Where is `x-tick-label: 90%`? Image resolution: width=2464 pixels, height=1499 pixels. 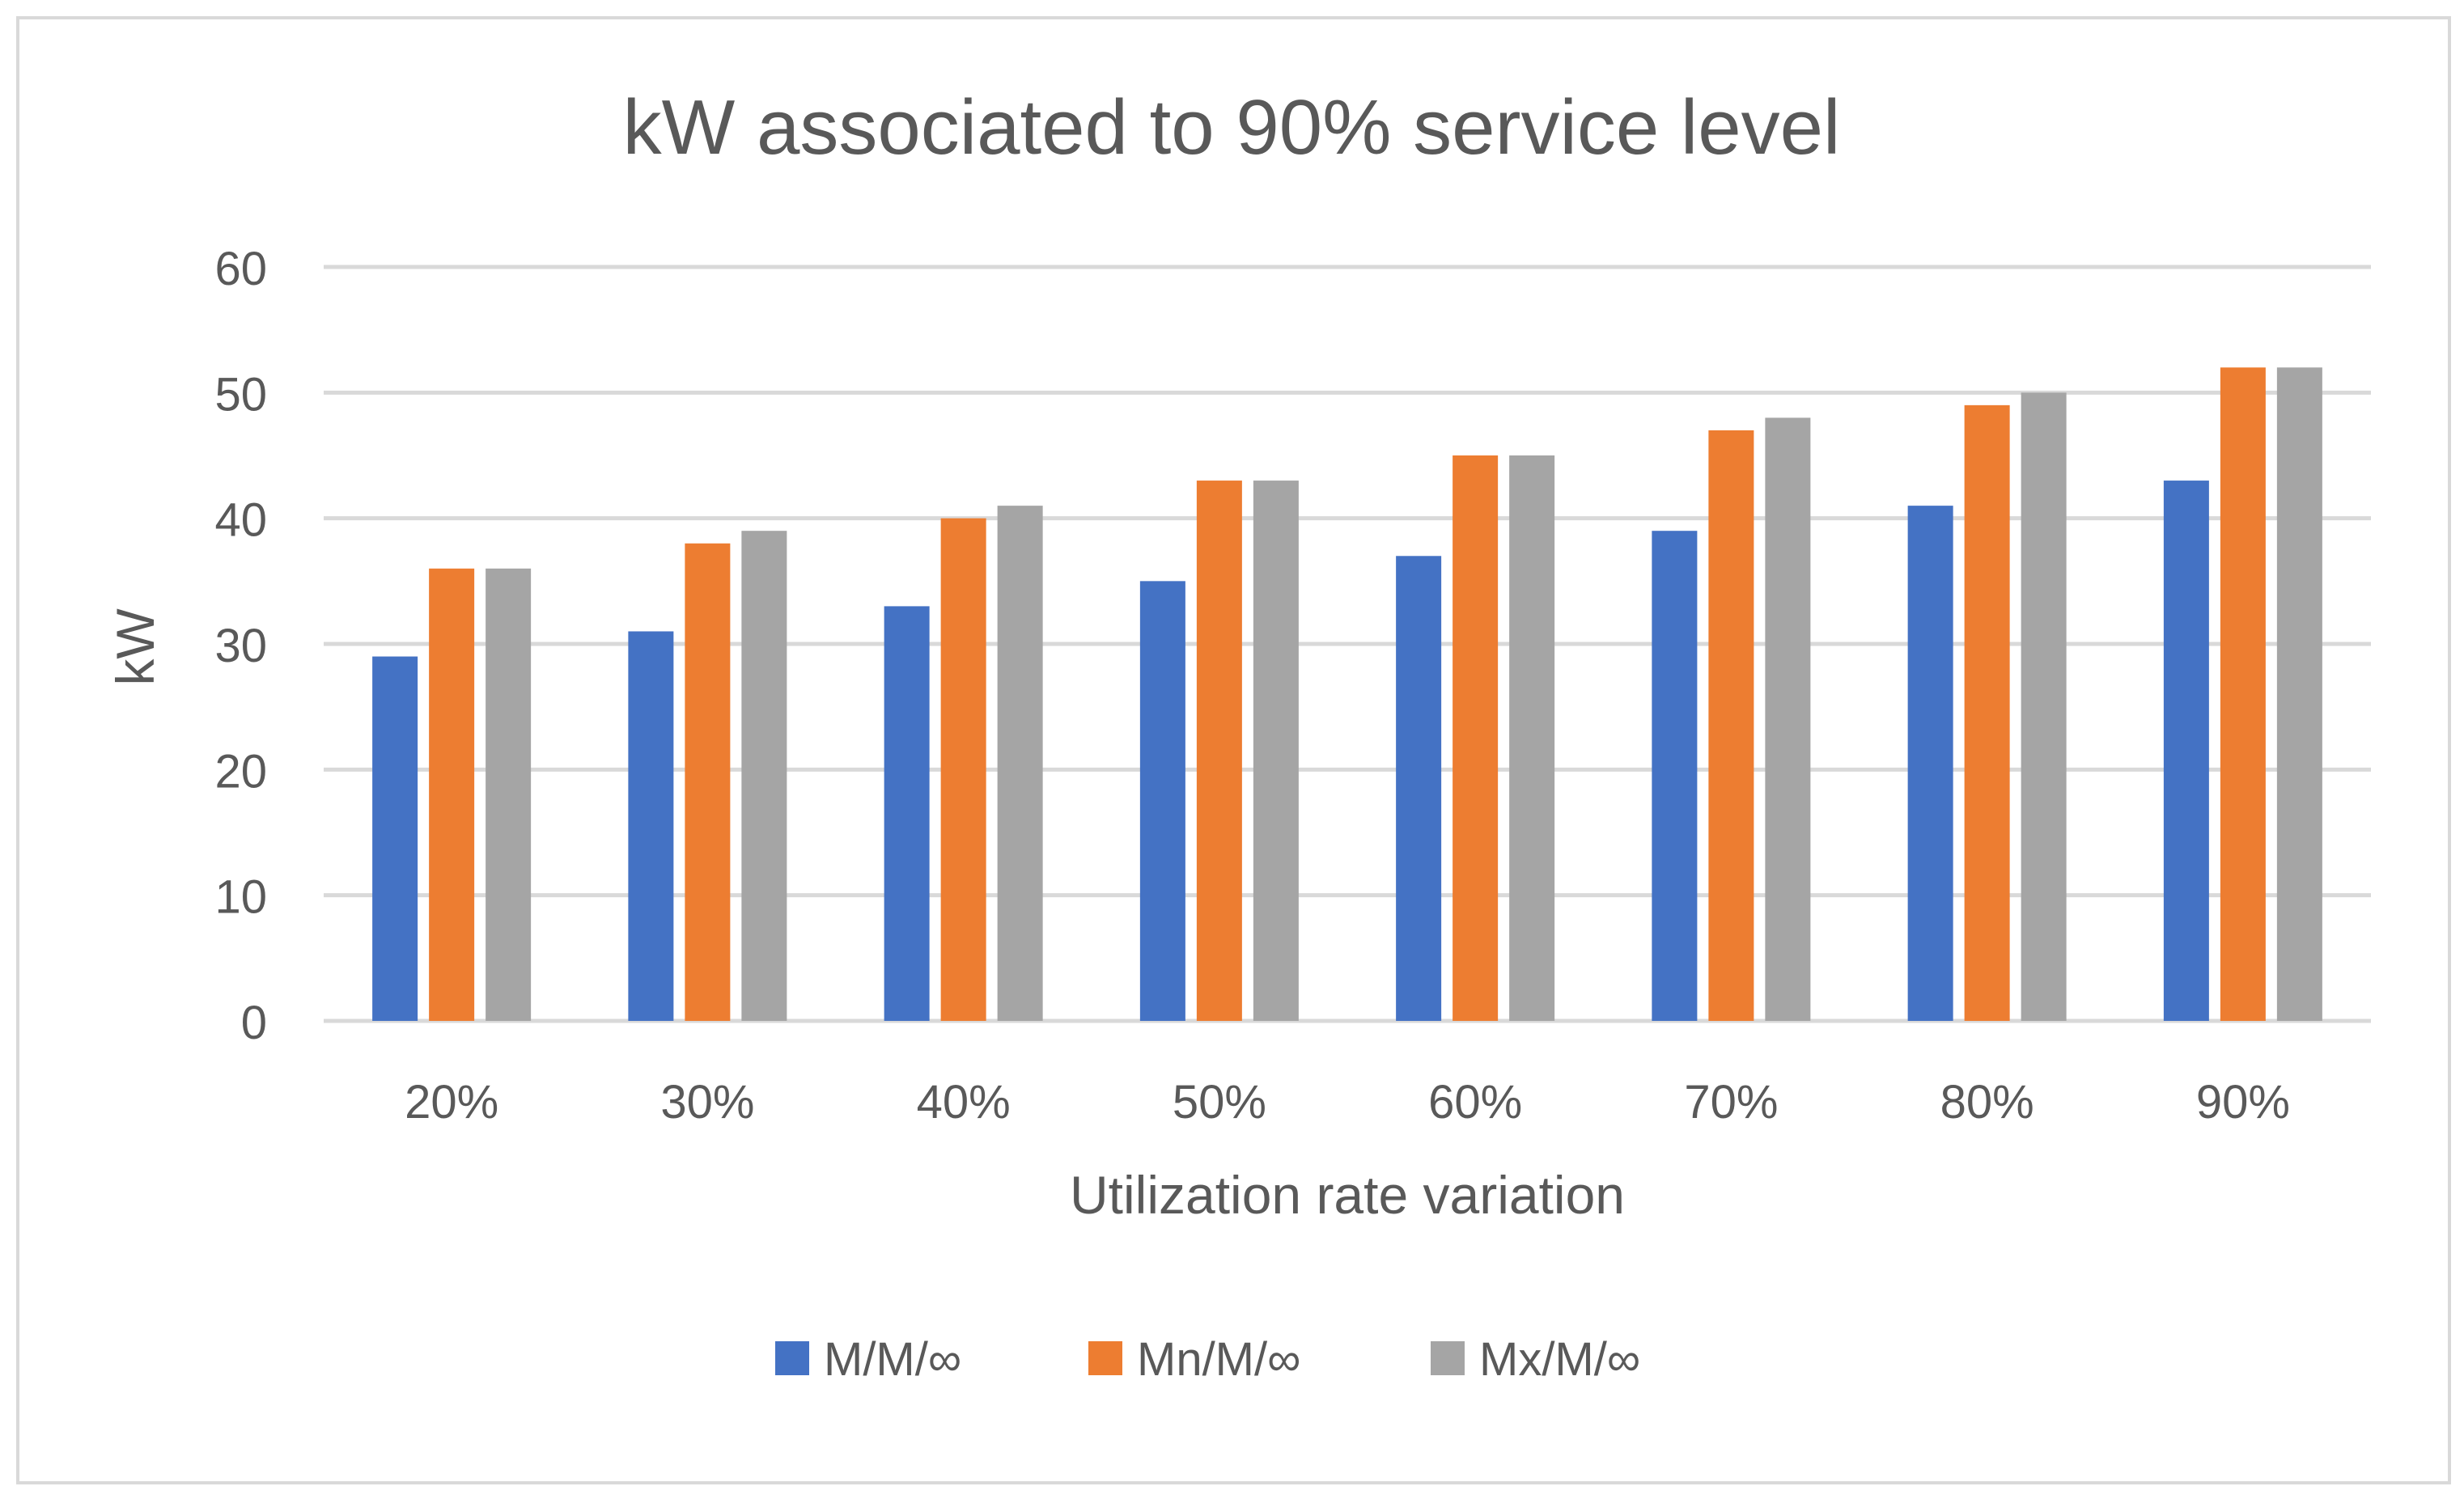 x-tick-label: 90% is located at coordinates (2243, 1102).